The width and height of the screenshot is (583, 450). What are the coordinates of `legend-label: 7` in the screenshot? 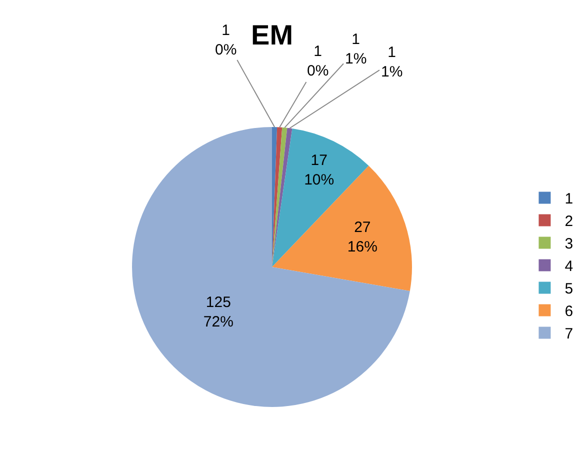 It's located at (569, 334).